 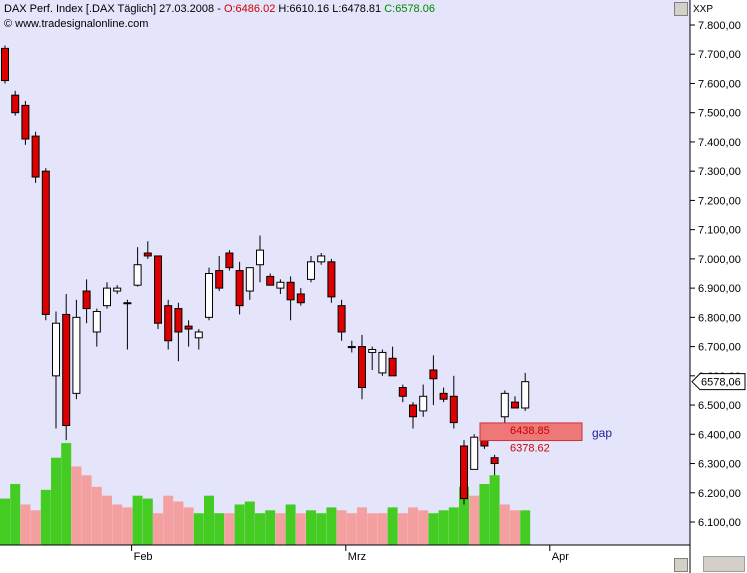 I want to click on y-tick-label: 6.200,00, so click(x=719, y=494).